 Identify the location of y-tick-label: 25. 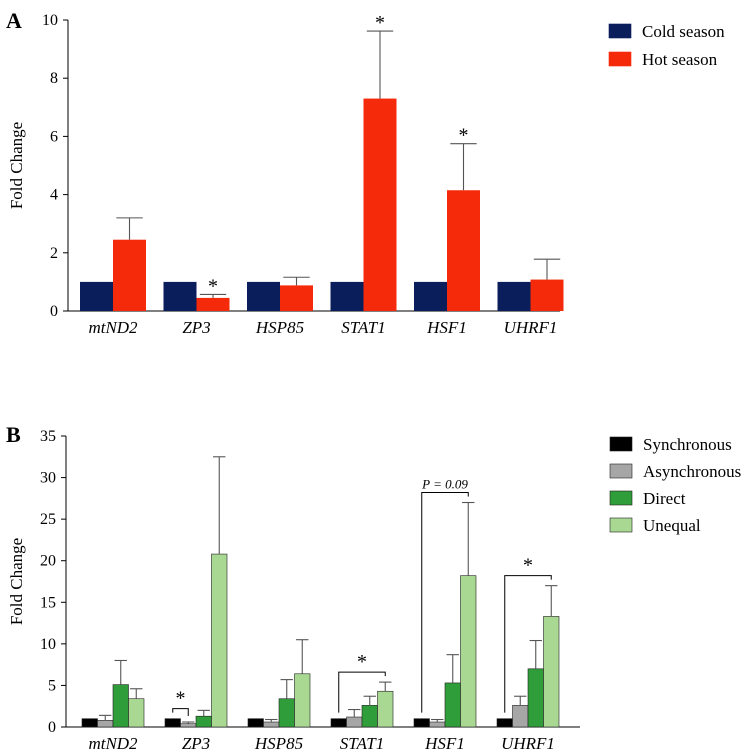
(48, 519).